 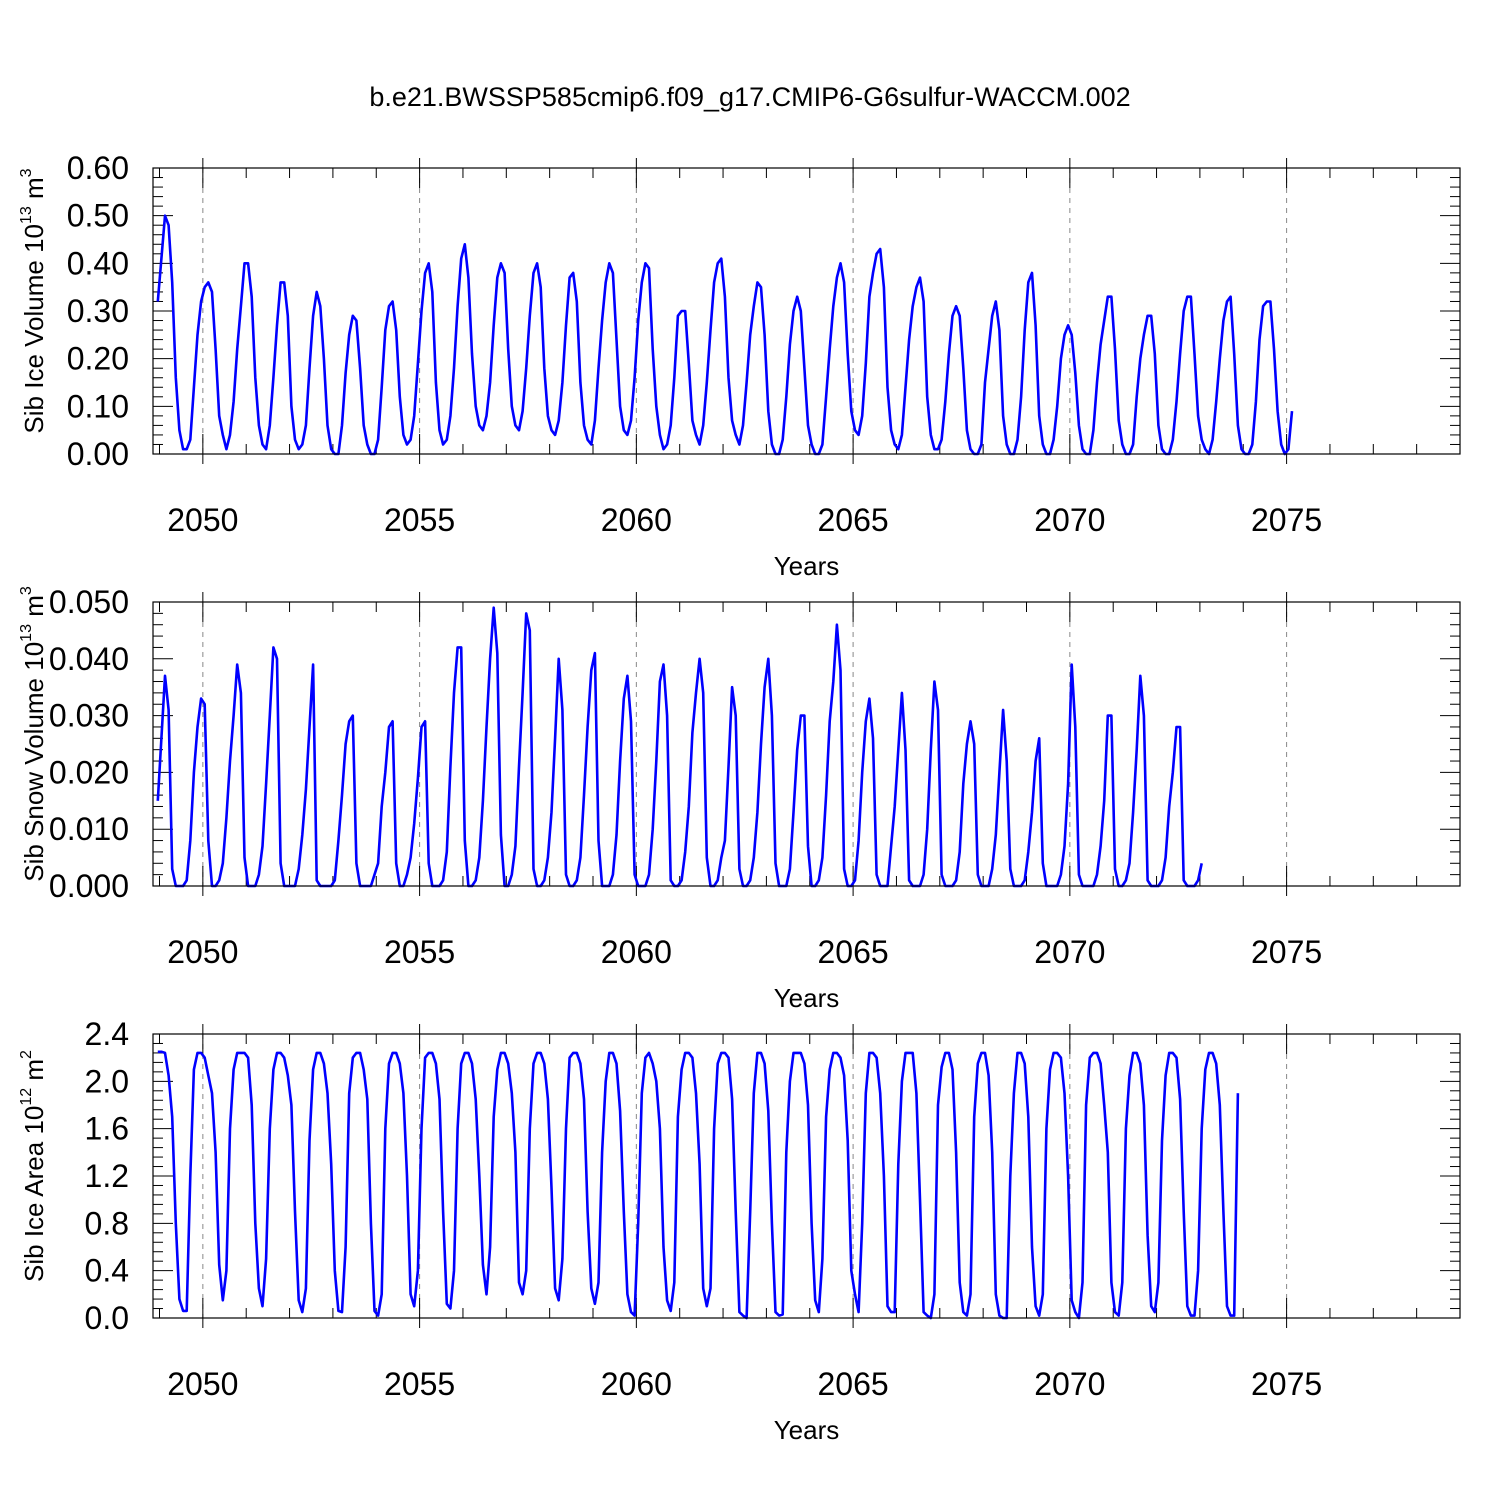 I want to click on y-tick-label: 0.8, so click(x=107, y=1223).